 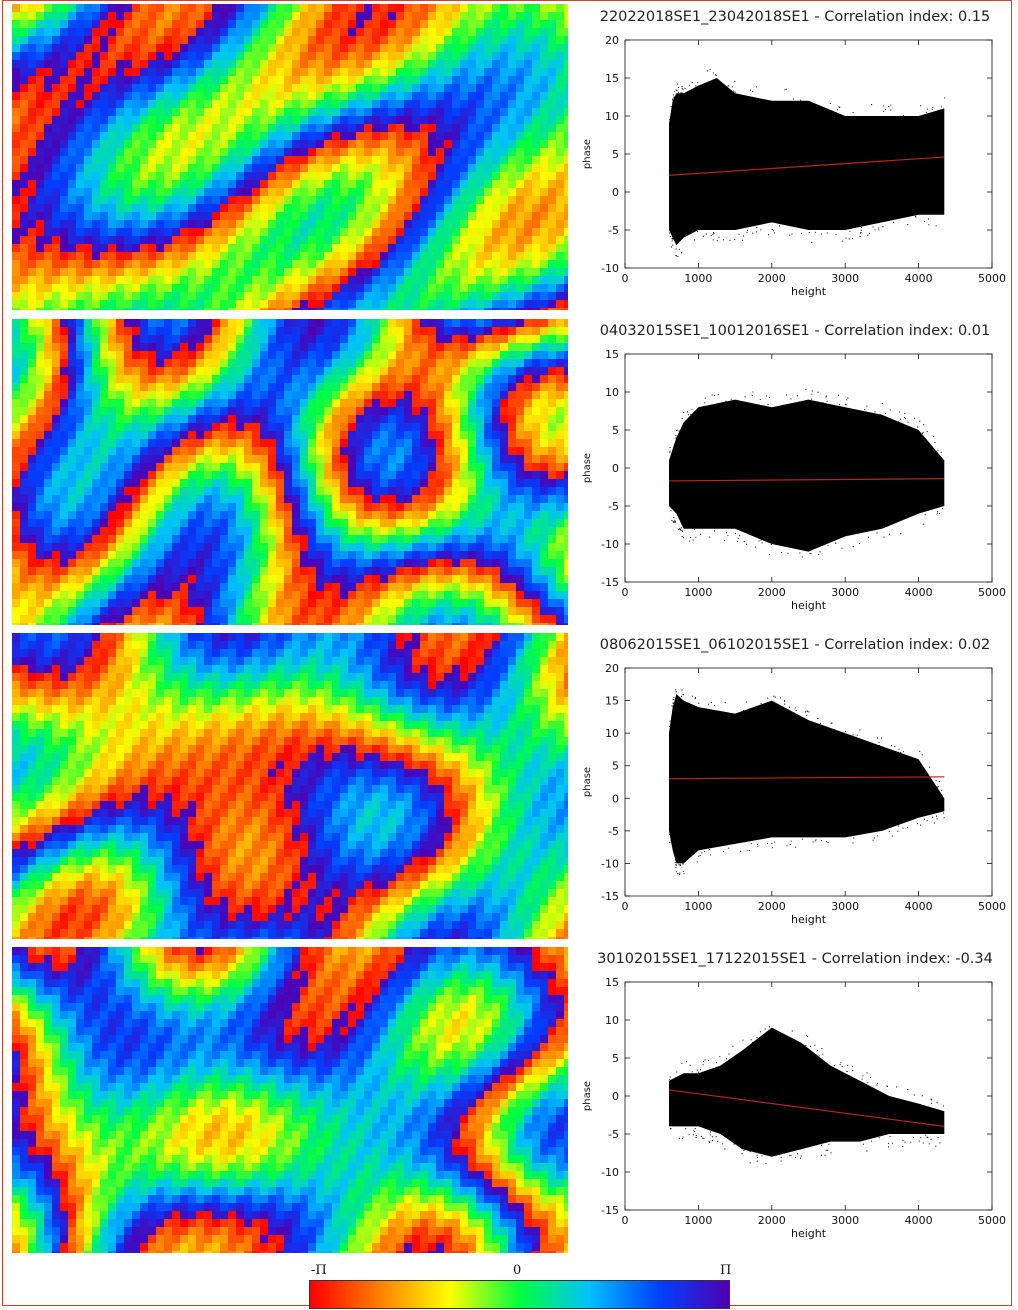 I want to click on x-axis-label: height, so click(x=809, y=919).